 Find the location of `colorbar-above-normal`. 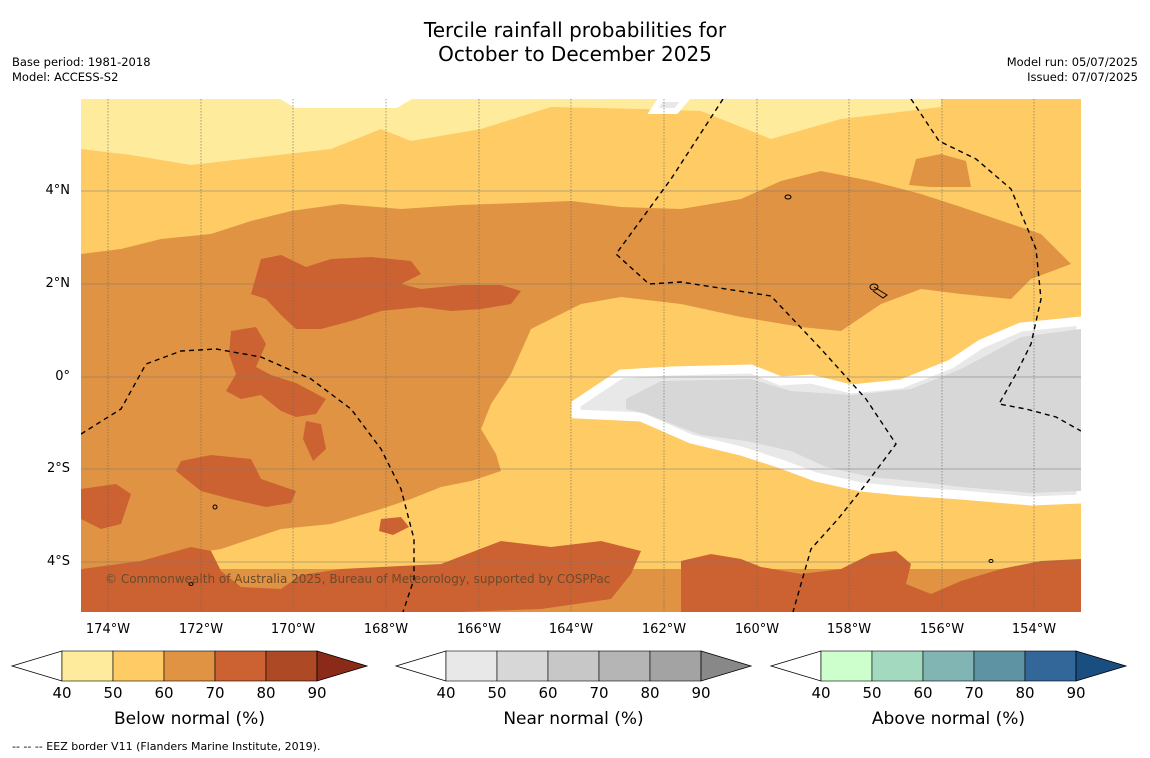

colorbar-above-normal is located at coordinates (948, 666).